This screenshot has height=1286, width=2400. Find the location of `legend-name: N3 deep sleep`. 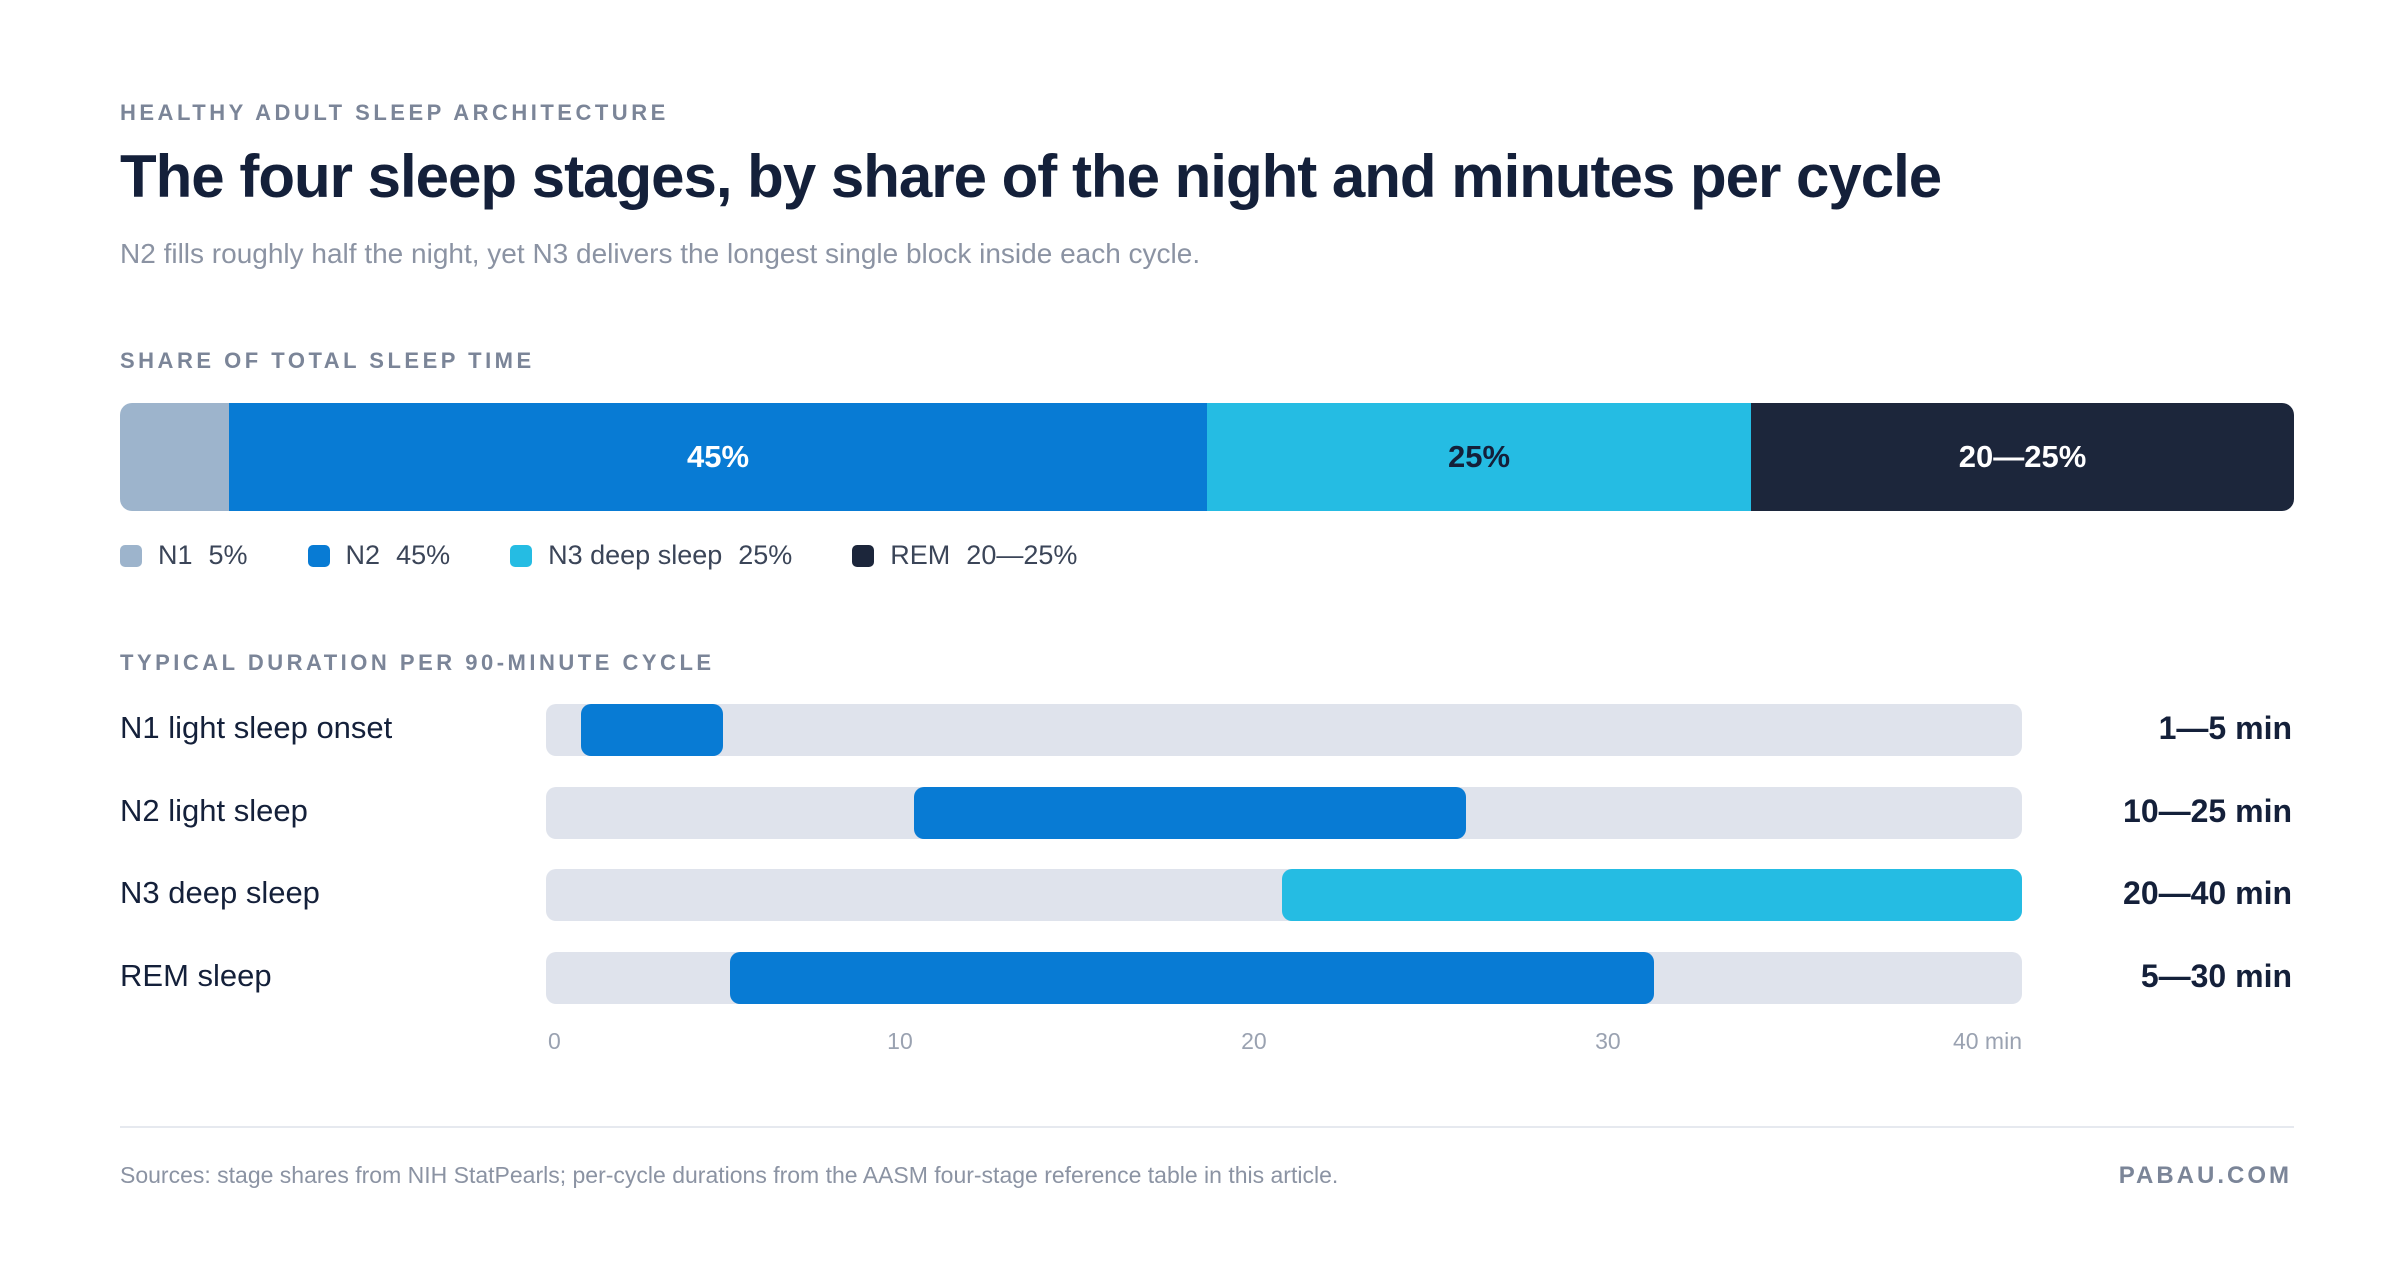

legend-name: N3 deep sleep is located at coordinates (635, 555).